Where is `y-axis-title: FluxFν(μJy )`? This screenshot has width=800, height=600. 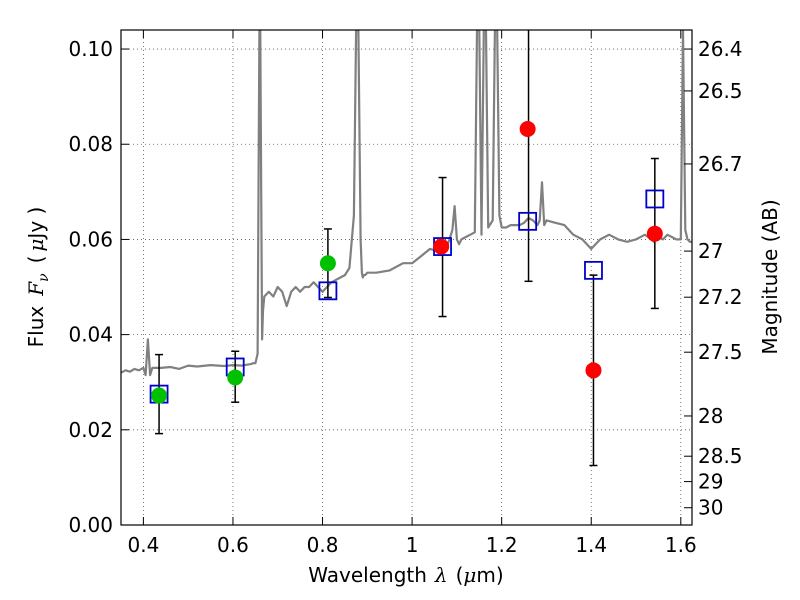 y-axis-title: FluxFν(μJy ) is located at coordinates (38, 277).